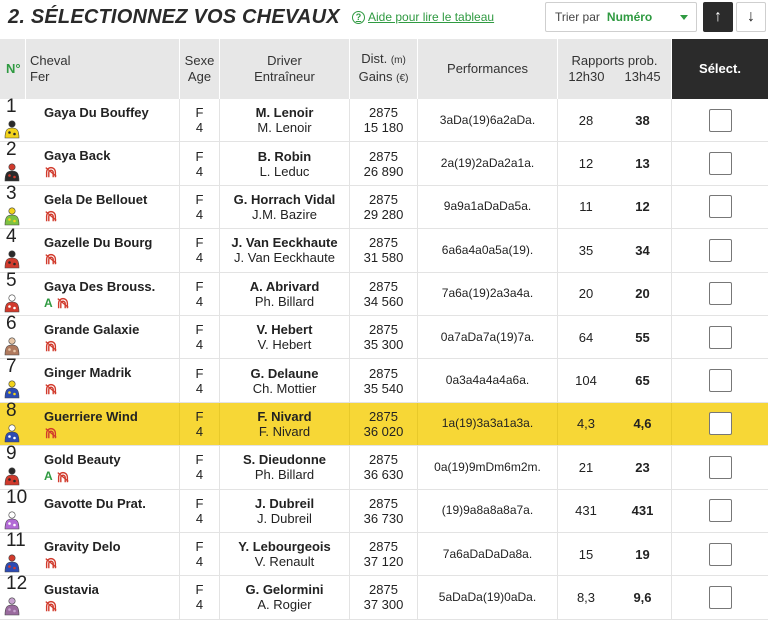  I want to click on performances: 1a(19)3a3a1a3a., so click(487, 423).